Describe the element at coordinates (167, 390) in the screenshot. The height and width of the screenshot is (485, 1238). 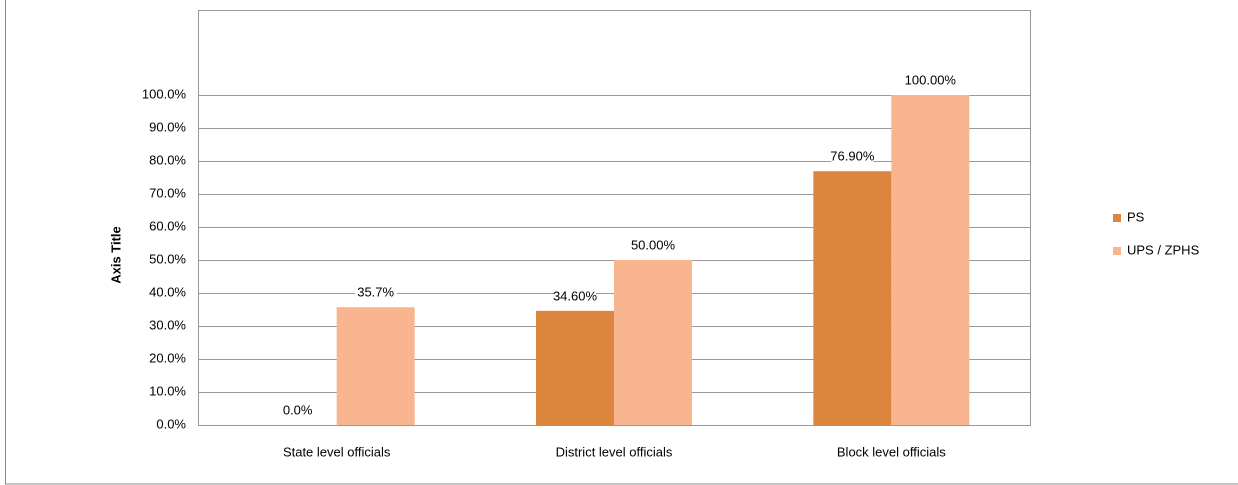
I see `y-tick-label: 10.0%` at that location.